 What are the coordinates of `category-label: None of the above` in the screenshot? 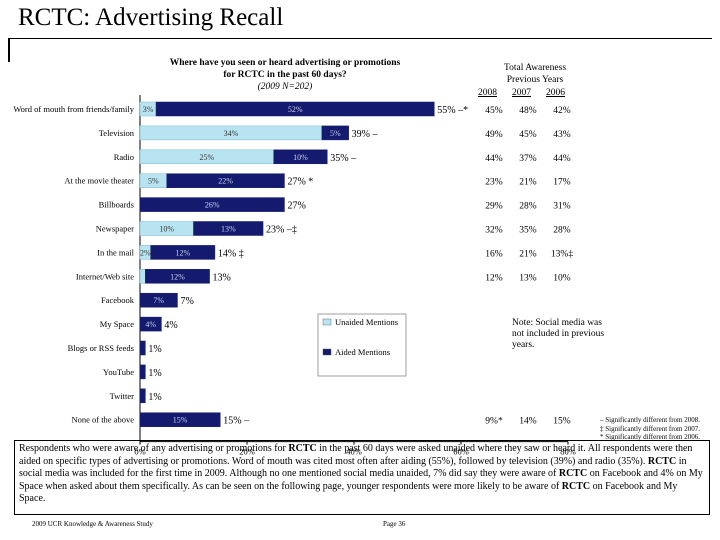 It's located at (102, 420).